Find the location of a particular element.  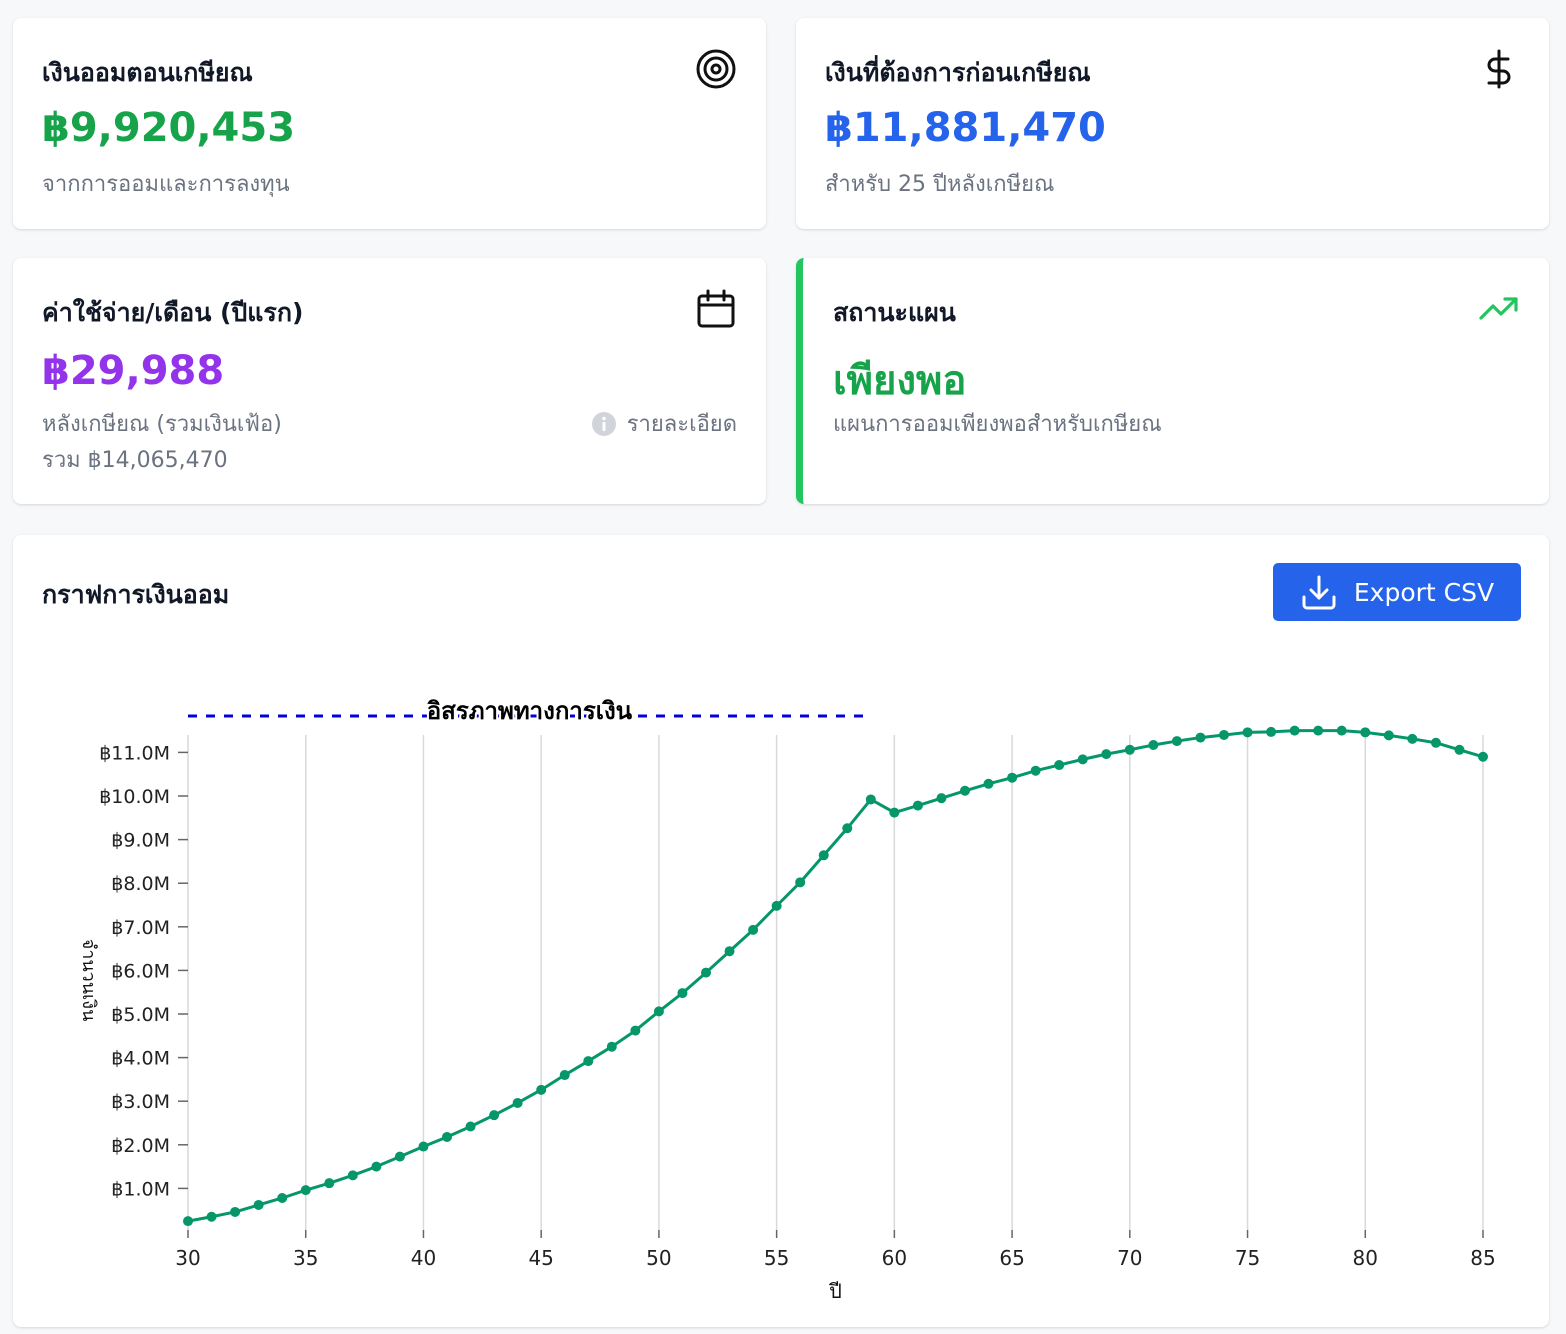

status-subtitle: แผนการออมเพียงพอสำหรับเกษียณ is located at coordinates (997, 424).